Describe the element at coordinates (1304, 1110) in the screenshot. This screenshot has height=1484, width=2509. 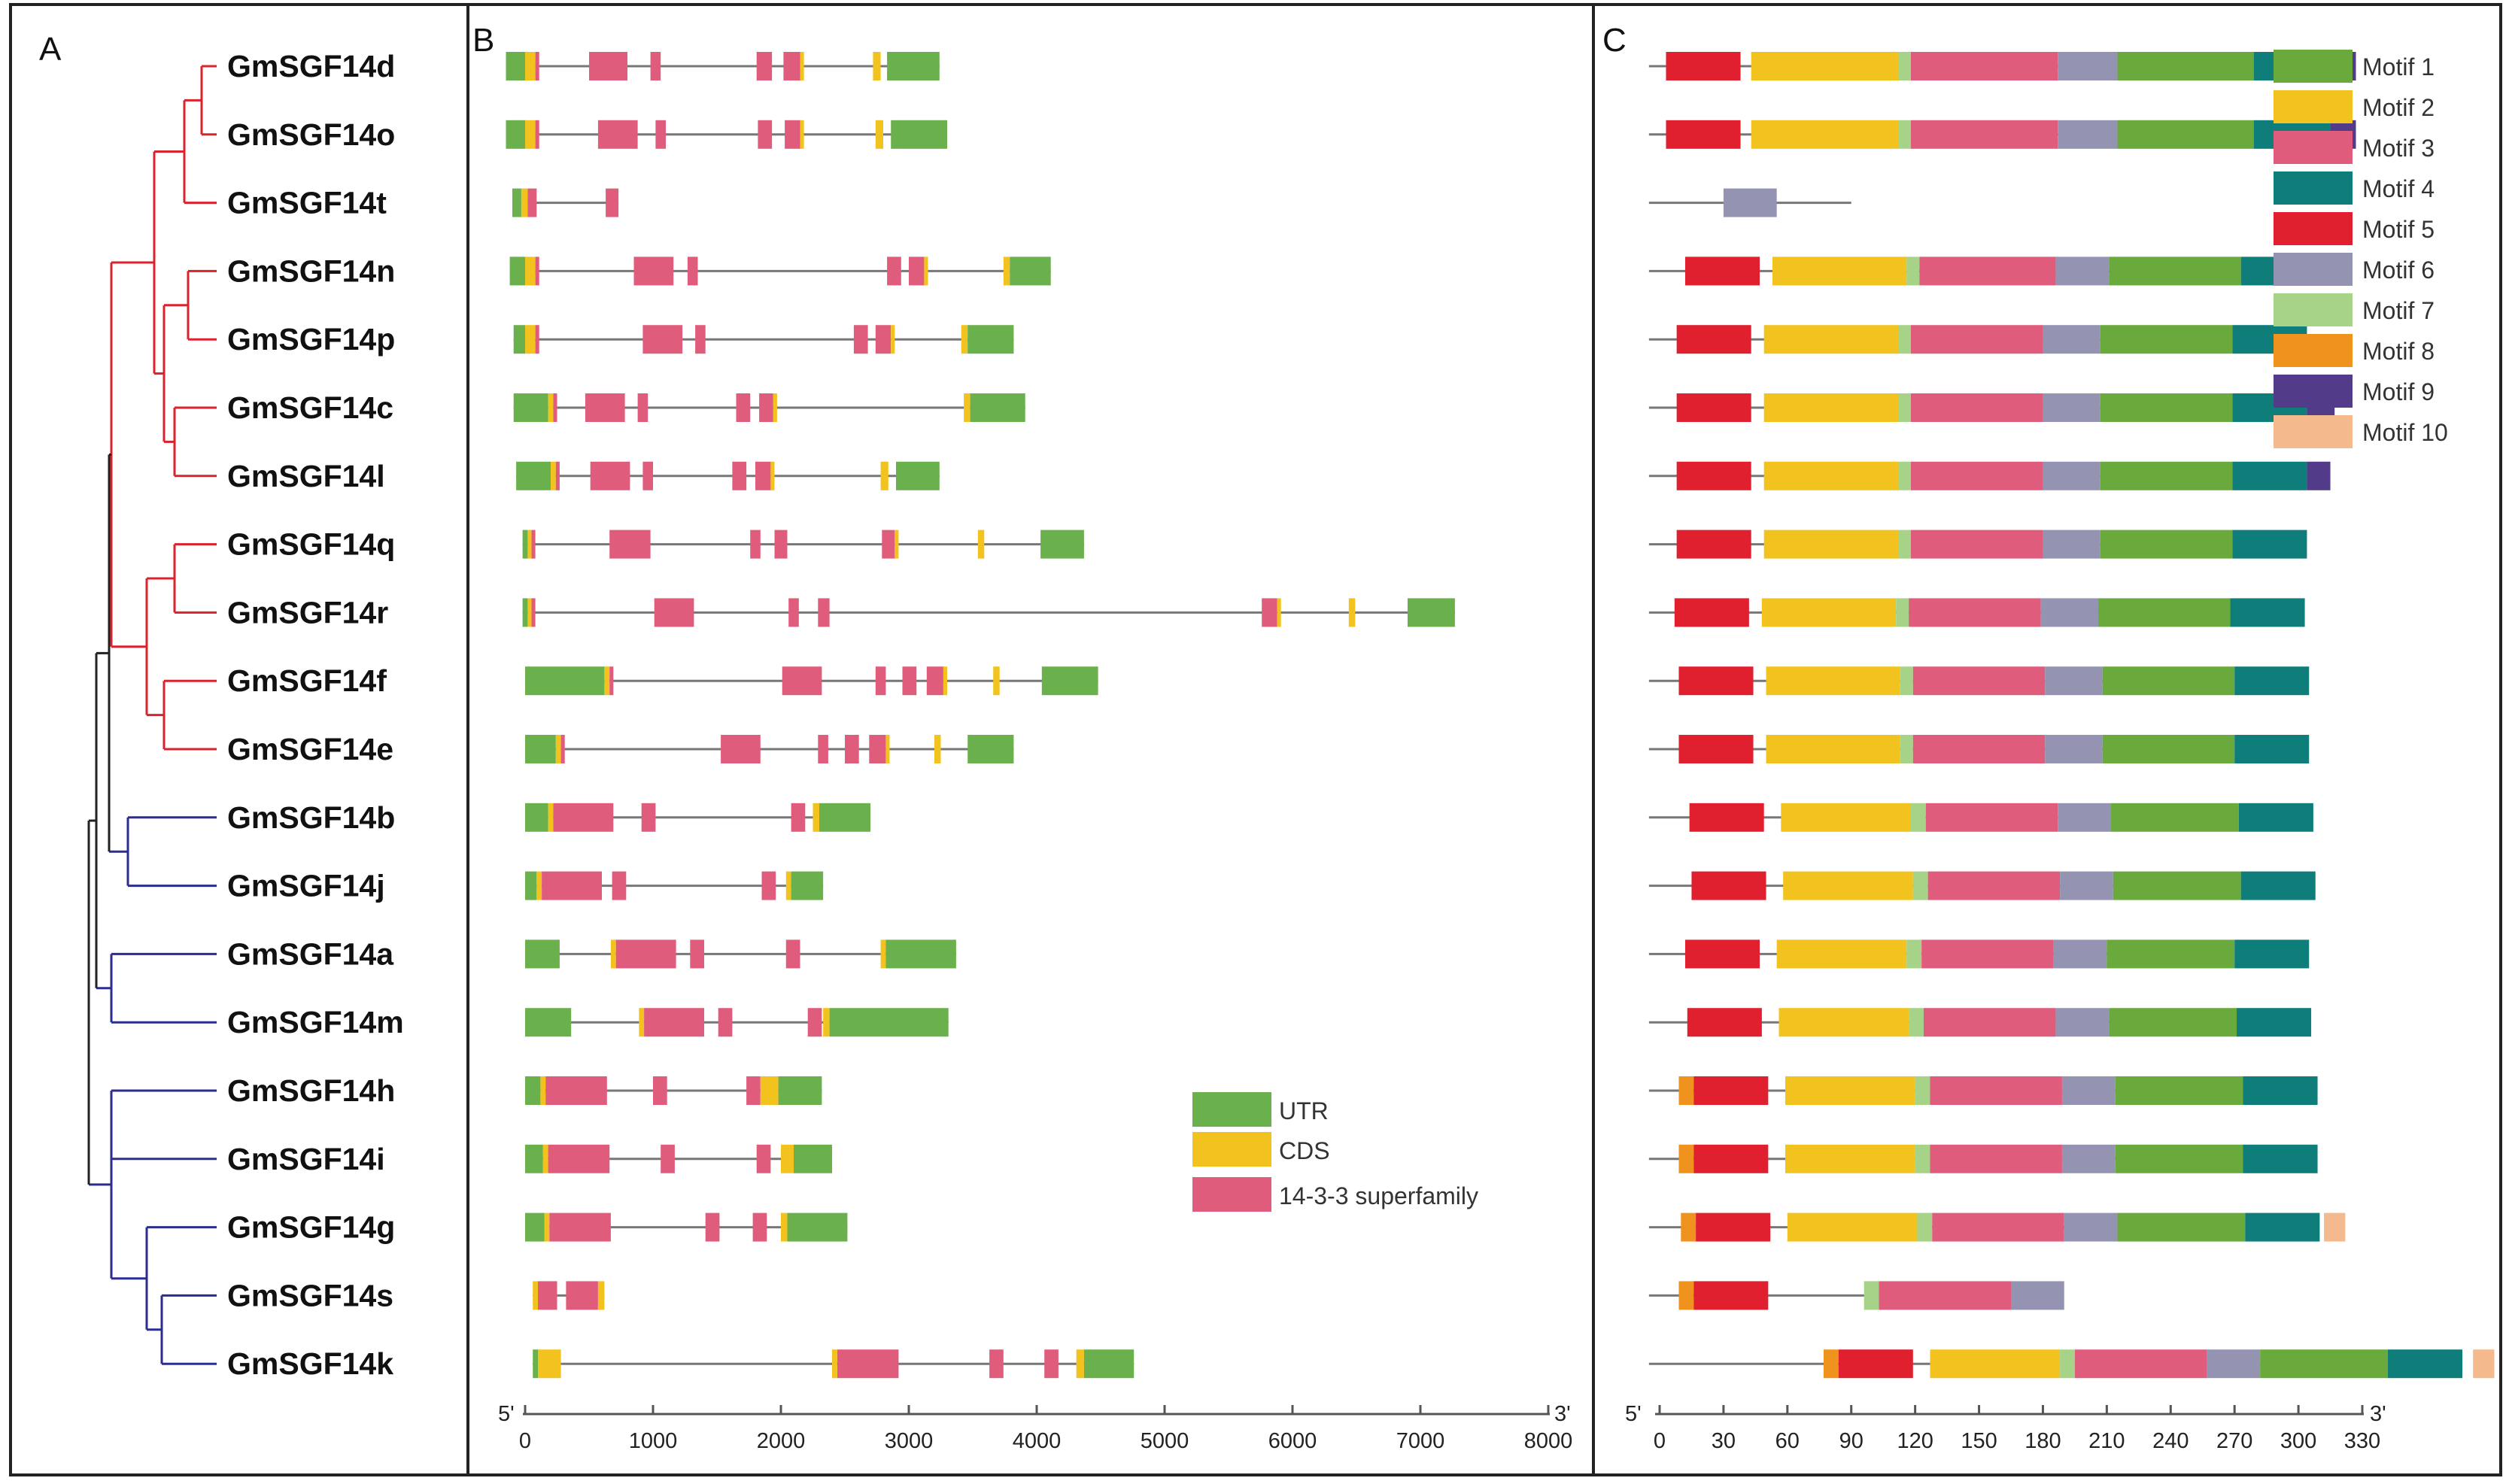
I see `legend-utr-label: UTR` at that location.